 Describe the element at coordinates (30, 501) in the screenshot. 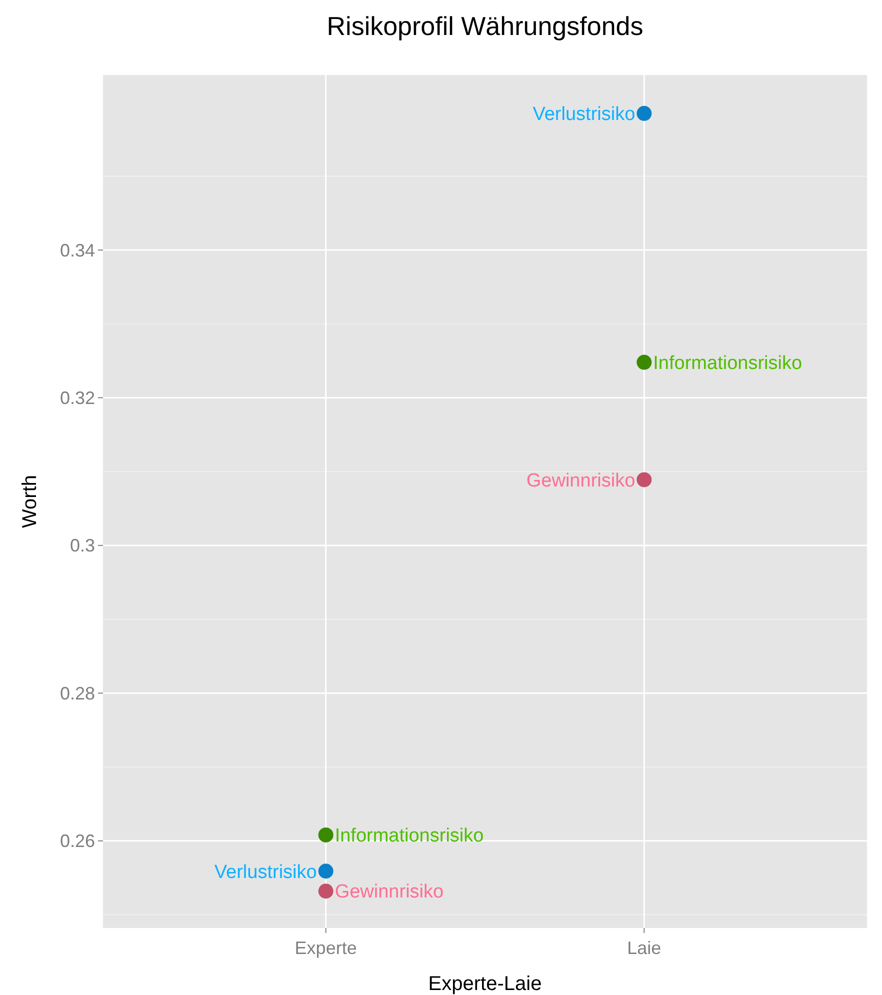

I see `y-axis-title: Worth` at that location.